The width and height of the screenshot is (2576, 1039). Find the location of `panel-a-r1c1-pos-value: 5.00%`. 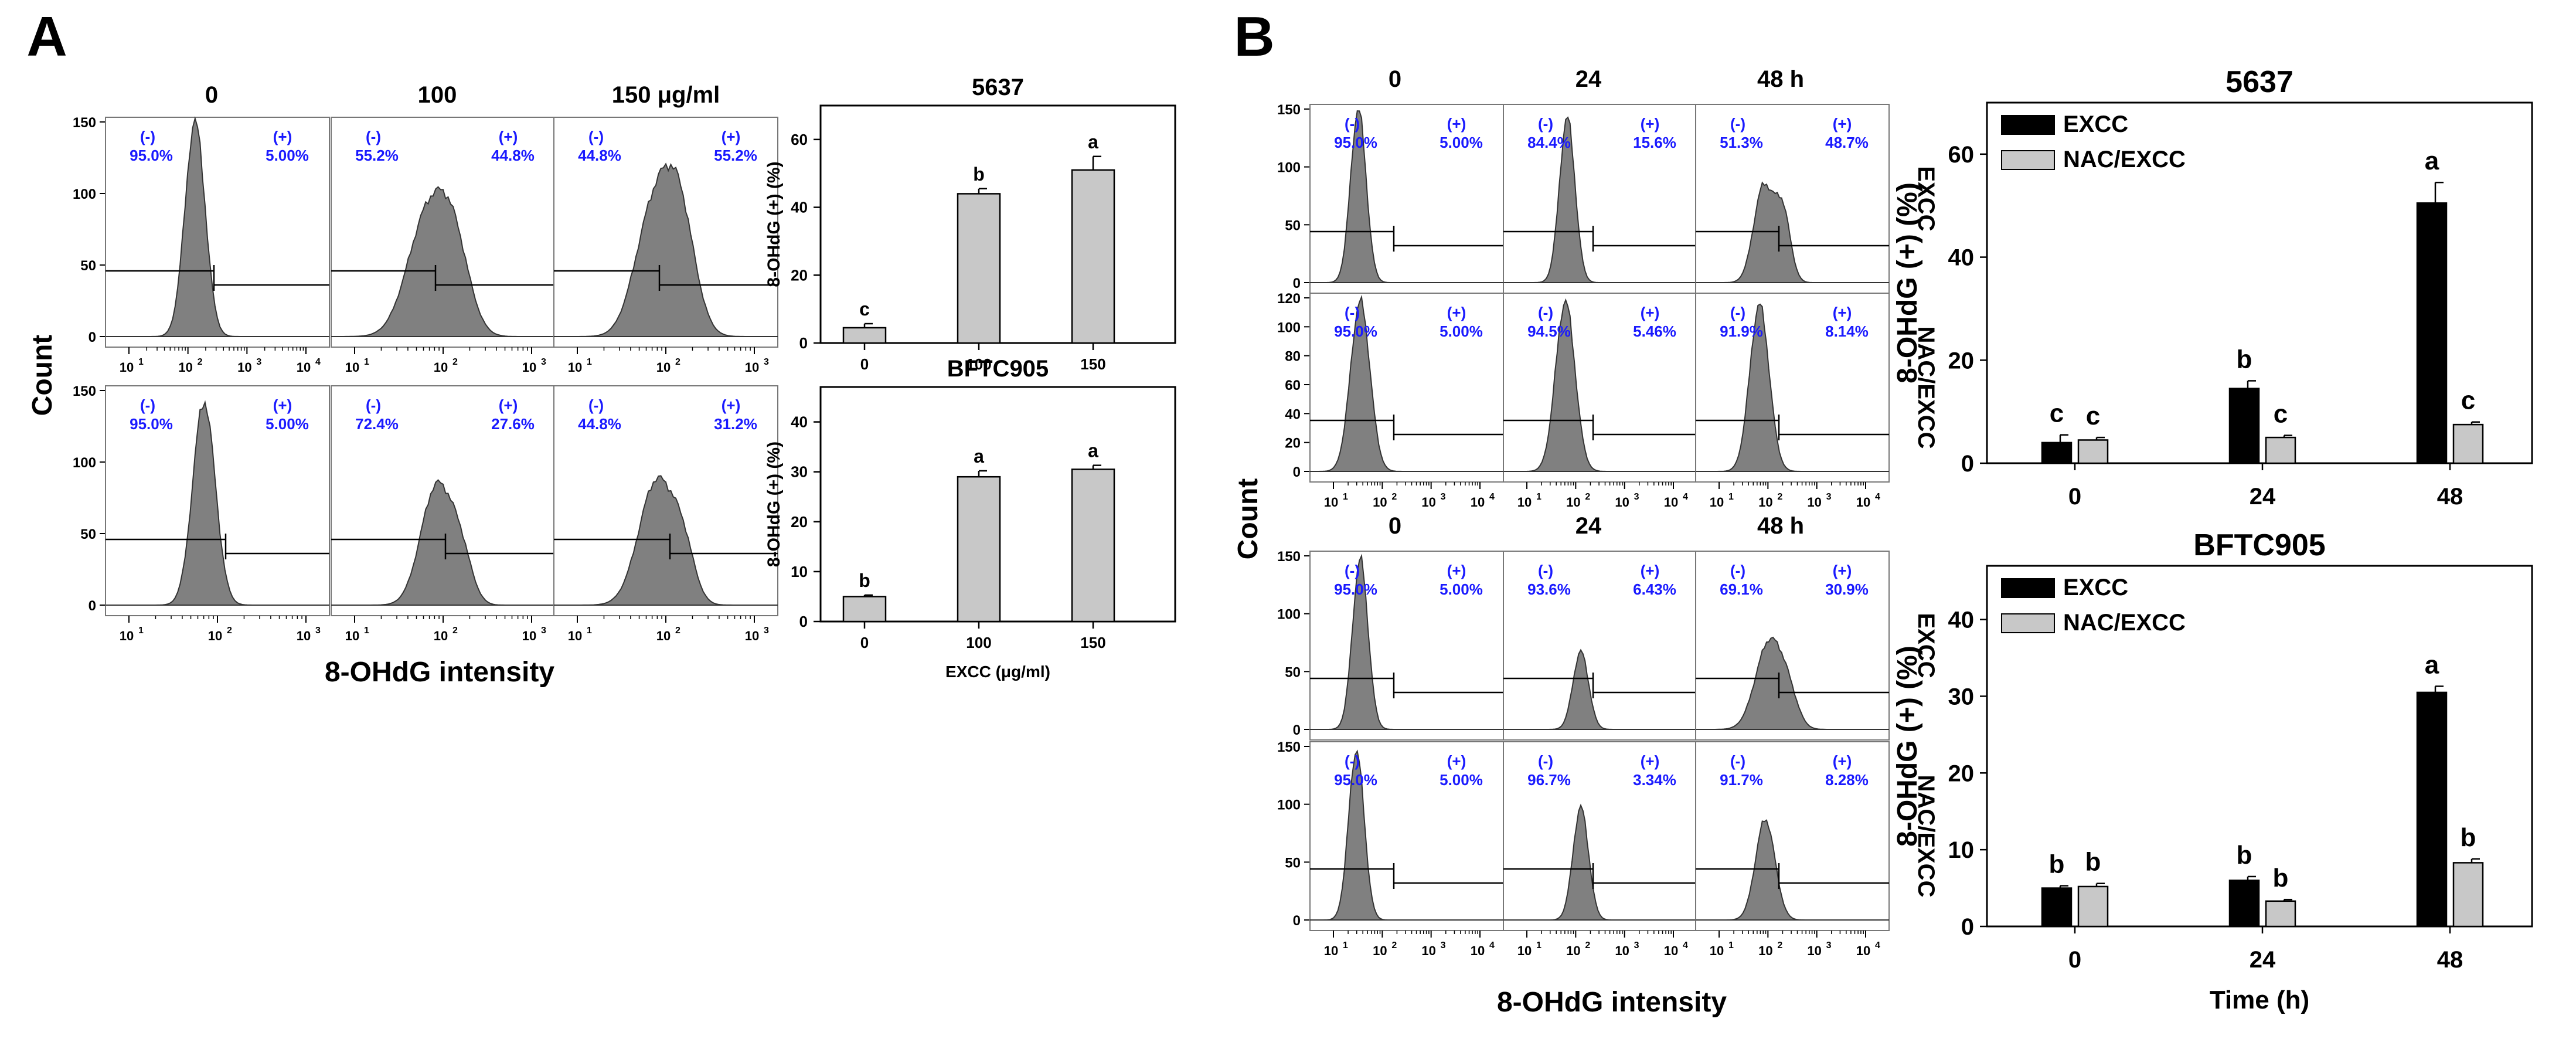

panel-a-r1c1-pos-value: 5.00% is located at coordinates (287, 155).